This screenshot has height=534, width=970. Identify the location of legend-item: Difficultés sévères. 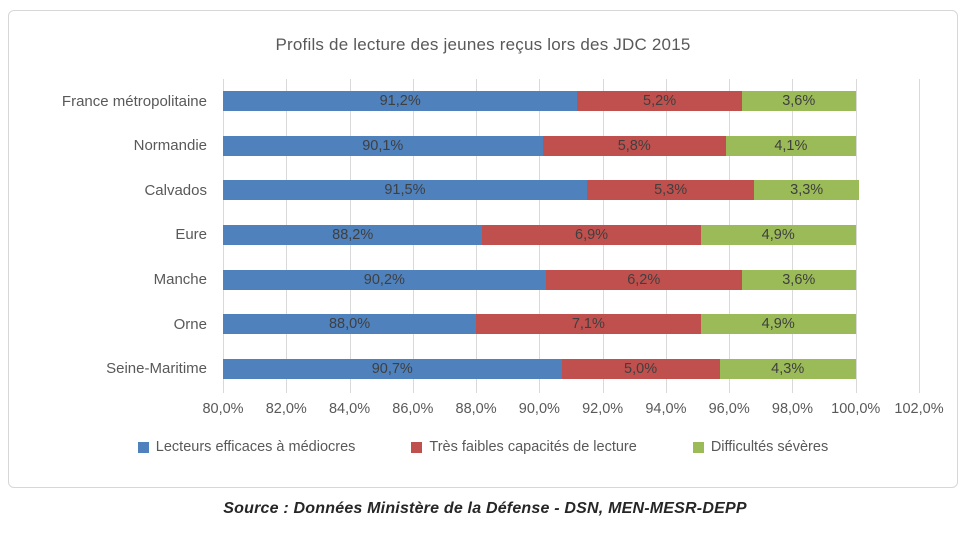
(760, 447).